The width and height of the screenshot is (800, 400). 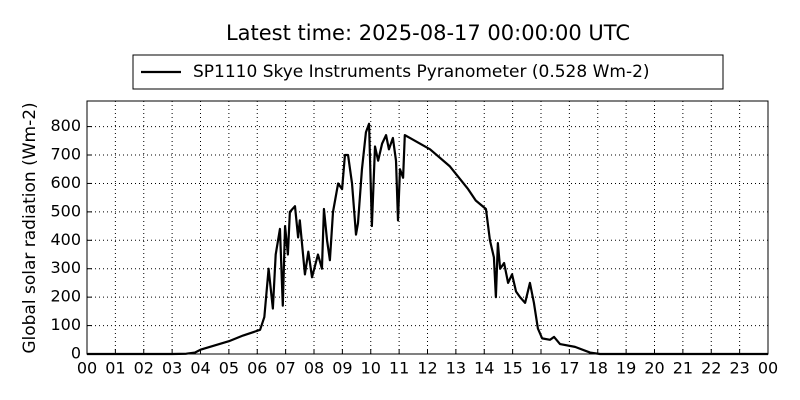 What do you see at coordinates (456, 368) in the screenshot?
I see `x-tick-label: 13` at bounding box center [456, 368].